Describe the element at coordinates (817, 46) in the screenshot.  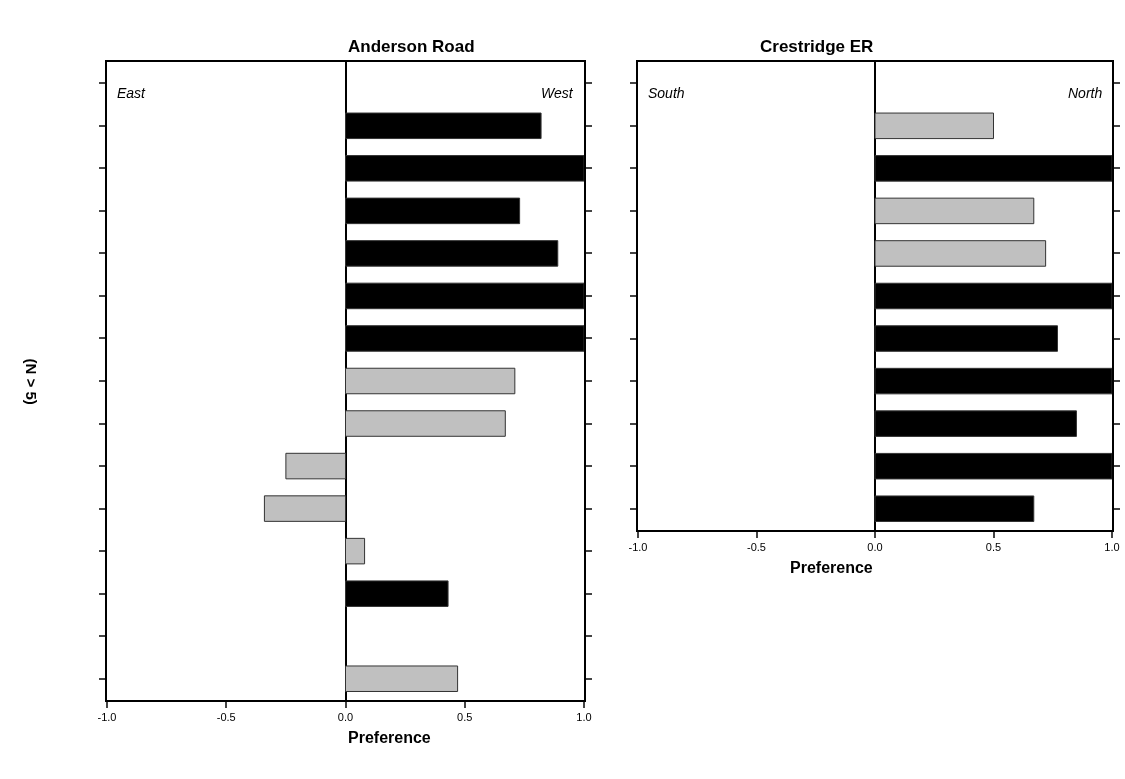
I see `chart-title: Crestridge ER` at that location.